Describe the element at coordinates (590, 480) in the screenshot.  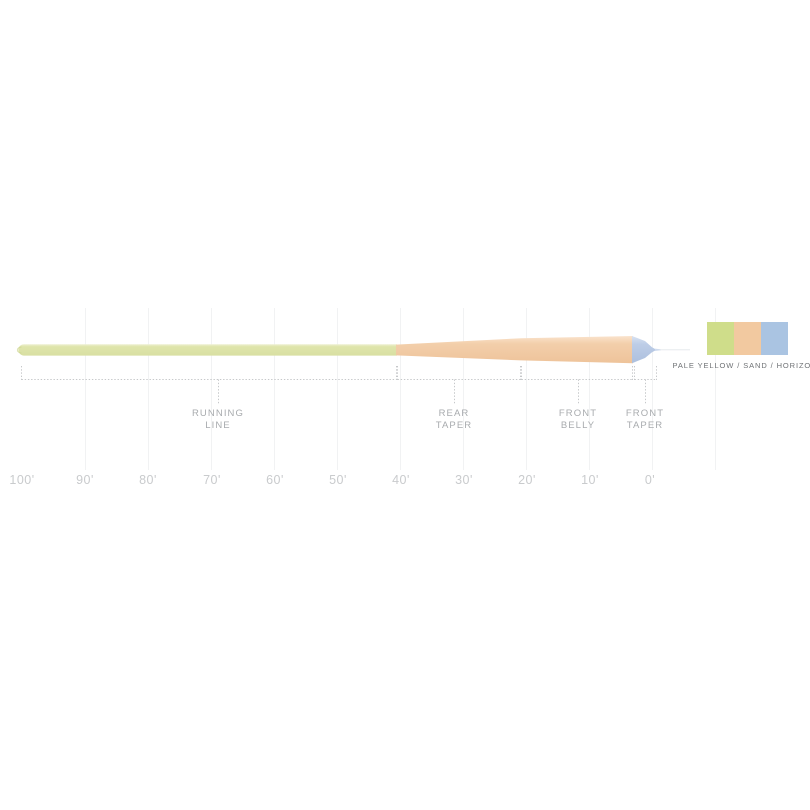
I see `axis-tick-10: 10'` at that location.